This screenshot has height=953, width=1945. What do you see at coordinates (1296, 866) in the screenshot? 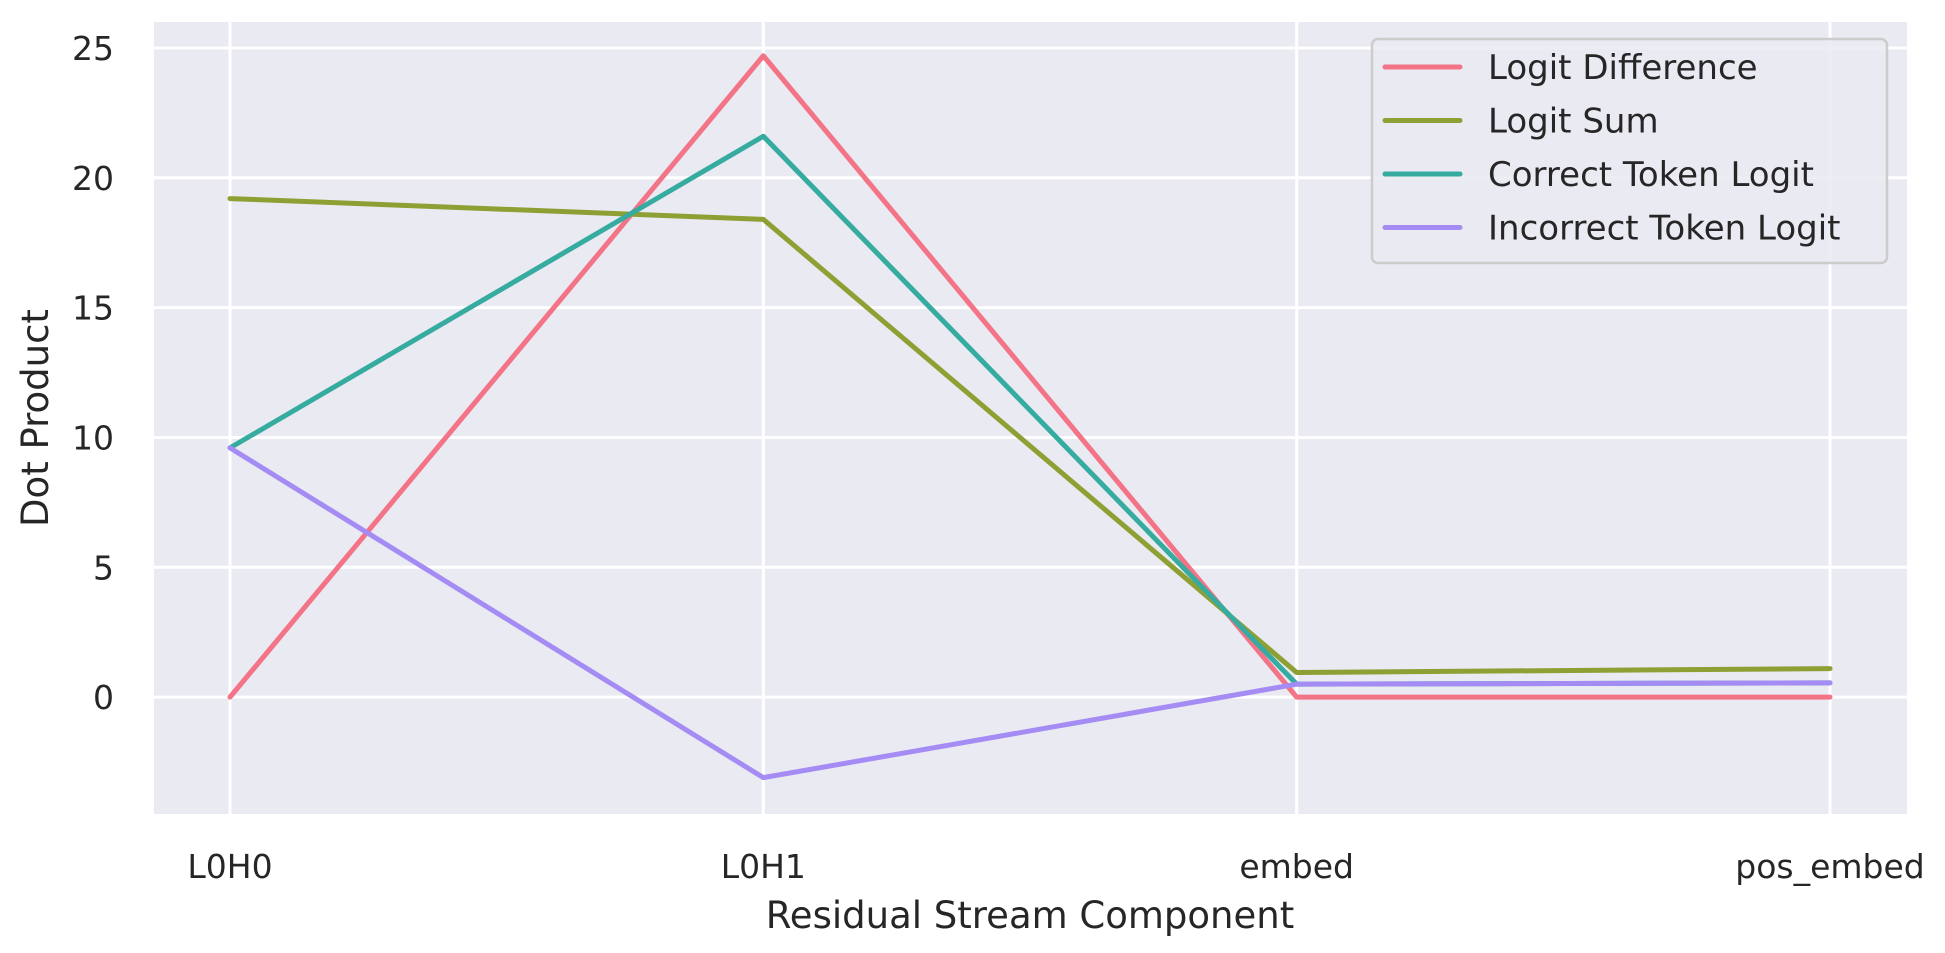
I see `x-tick-label: embed` at bounding box center [1296, 866].